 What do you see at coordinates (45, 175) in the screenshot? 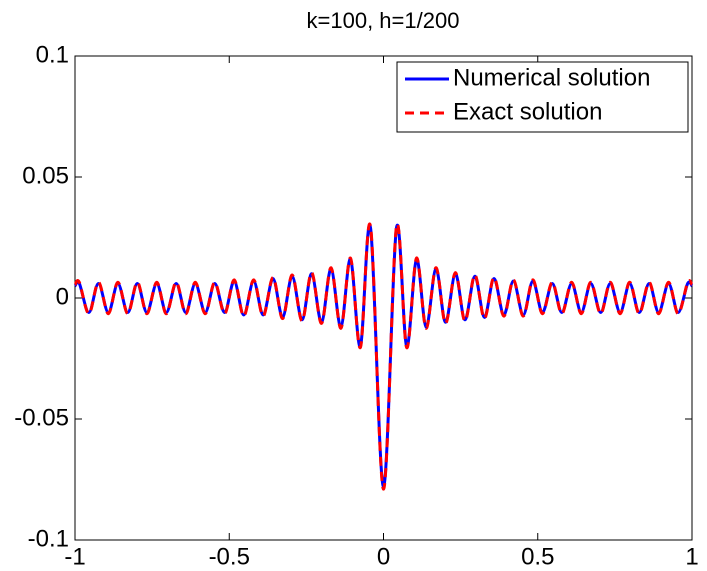
I see `y-tick-label: 0.05` at bounding box center [45, 175].